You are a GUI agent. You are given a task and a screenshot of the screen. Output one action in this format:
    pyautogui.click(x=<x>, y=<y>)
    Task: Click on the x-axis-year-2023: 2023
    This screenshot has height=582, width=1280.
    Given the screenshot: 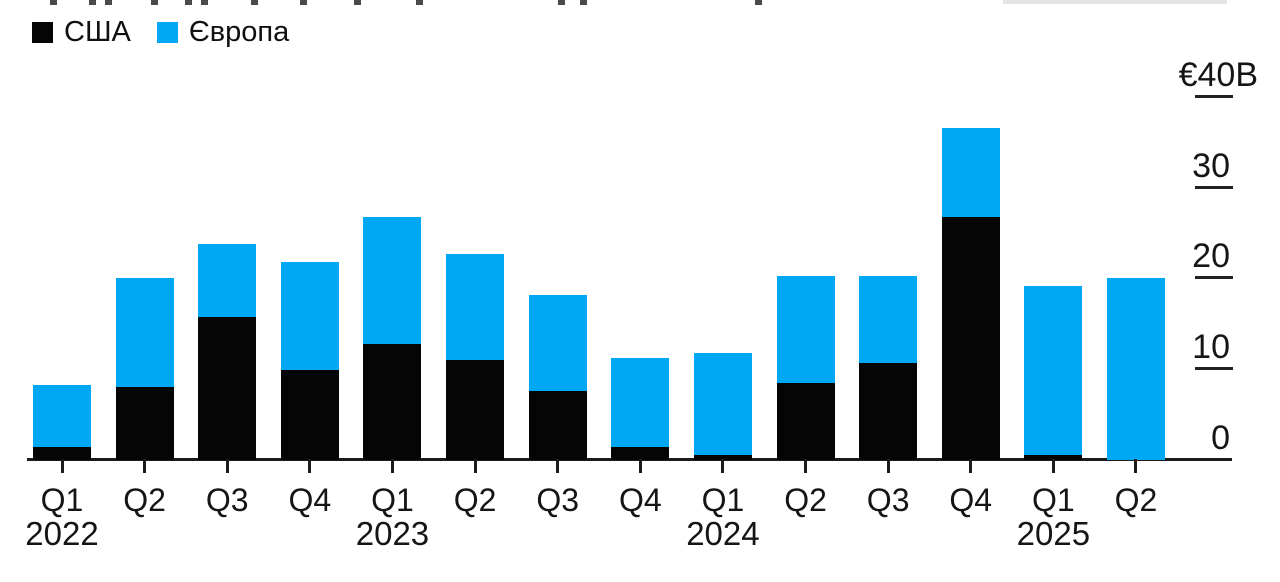 What is the action you would take?
    pyautogui.click(x=392, y=533)
    